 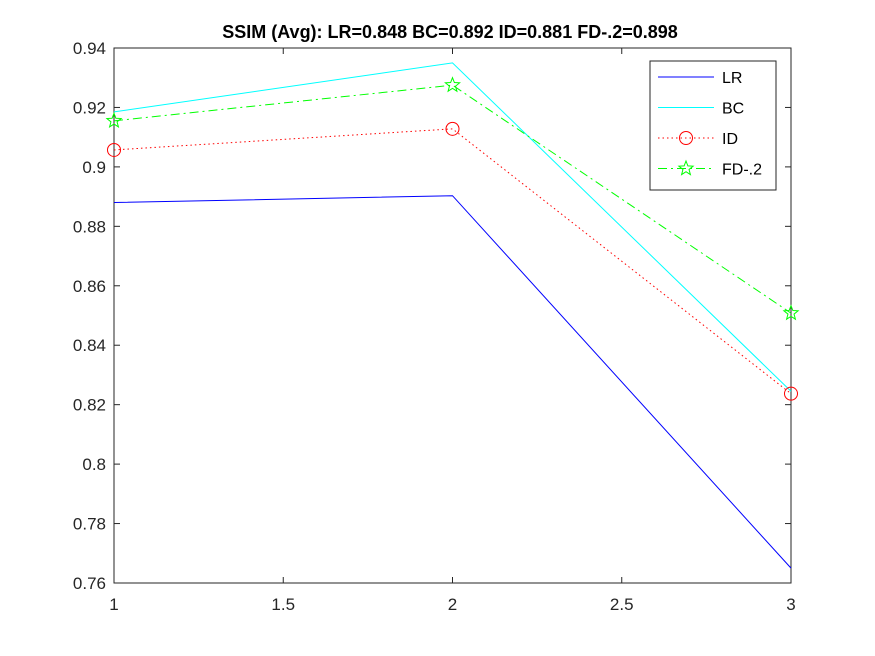 What do you see at coordinates (742, 170) in the screenshot?
I see `legend-label-fd-2: FD-.2` at bounding box center [742, 170].